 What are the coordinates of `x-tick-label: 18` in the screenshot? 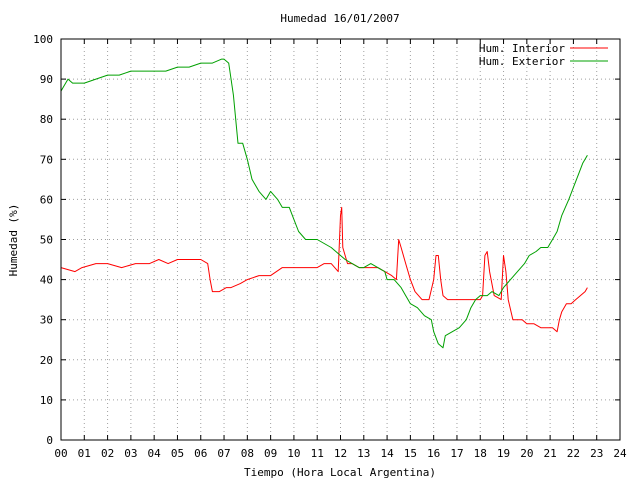 It's located at (480, 453).